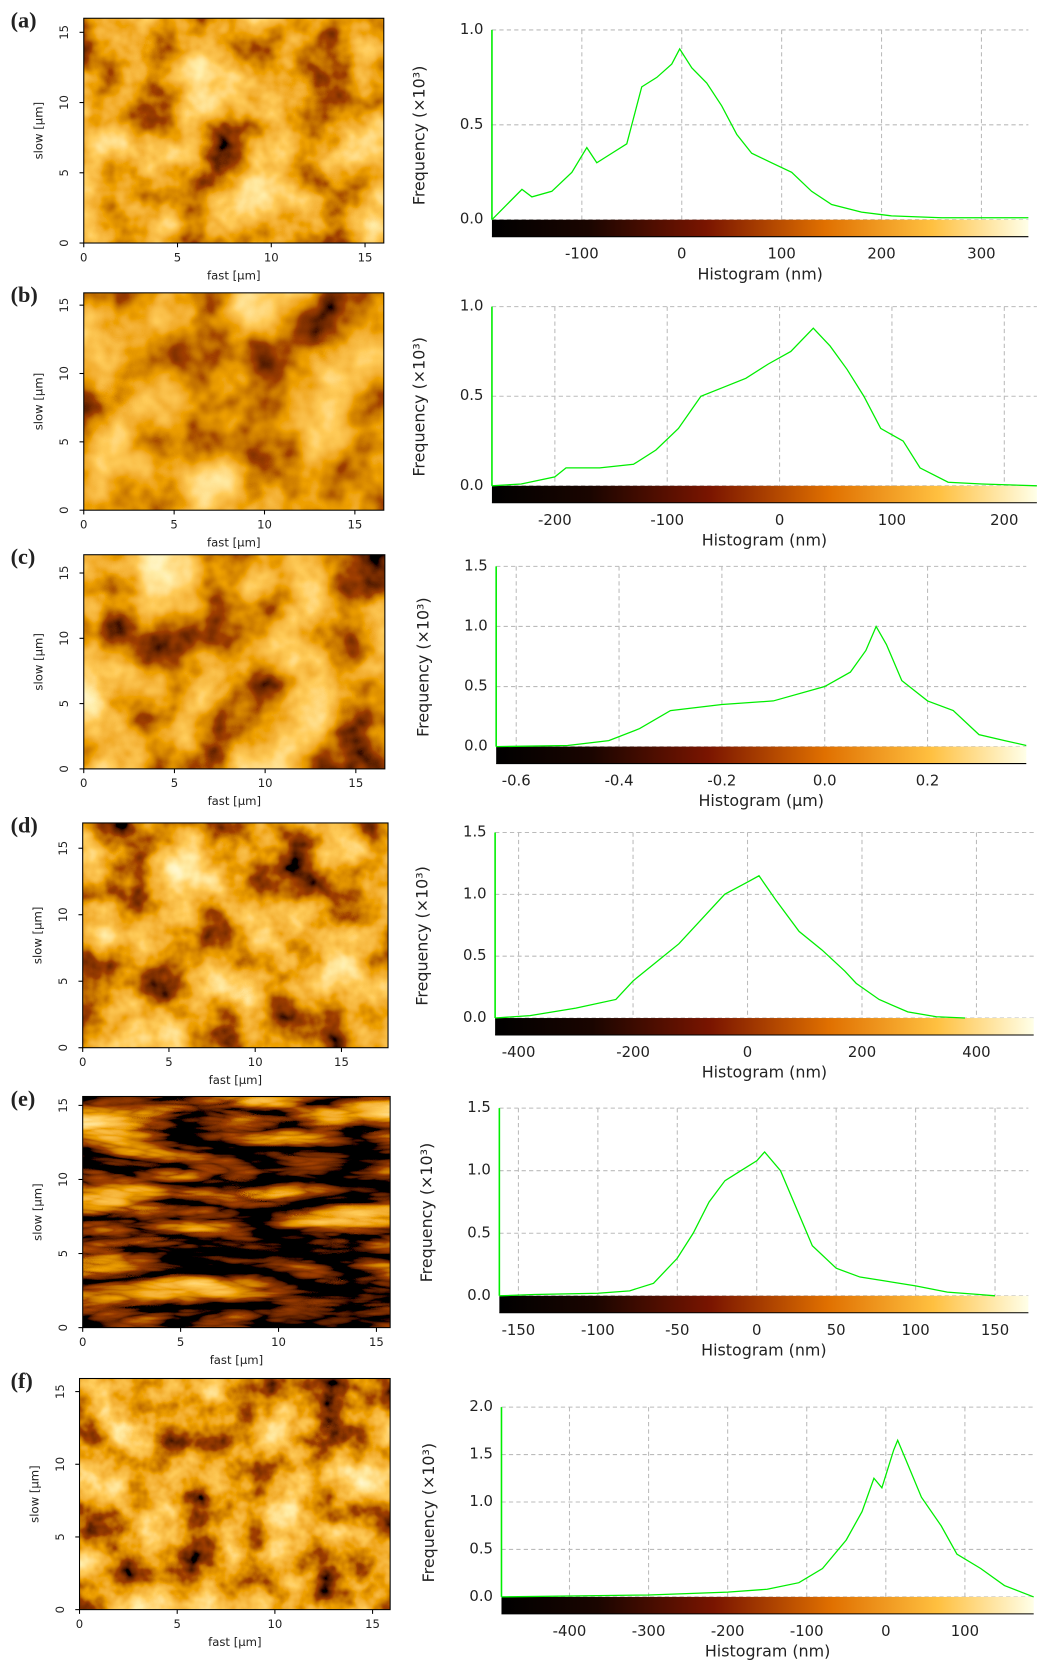  What do you see at coordinates (677, 1330) in the screenshot?
I see `x-tick-label: -50` at bounding box center [677, 1330].